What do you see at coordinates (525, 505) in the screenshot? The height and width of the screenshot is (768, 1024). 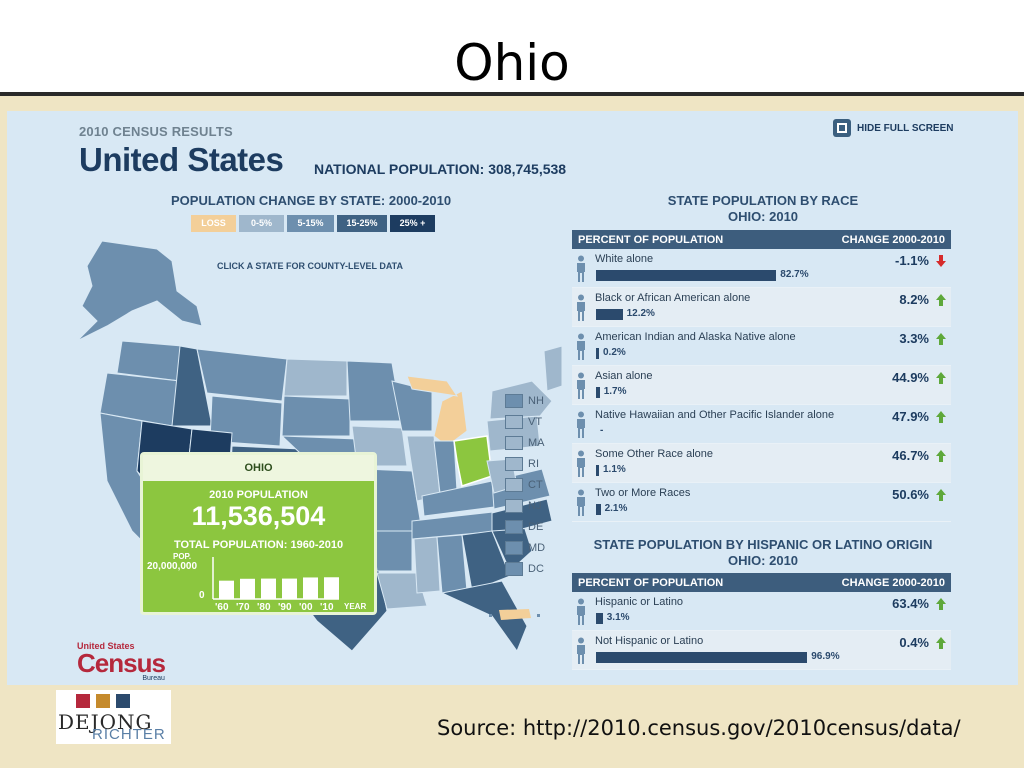 I see `small-state-row: NJ` at bounding box center [525, 505].